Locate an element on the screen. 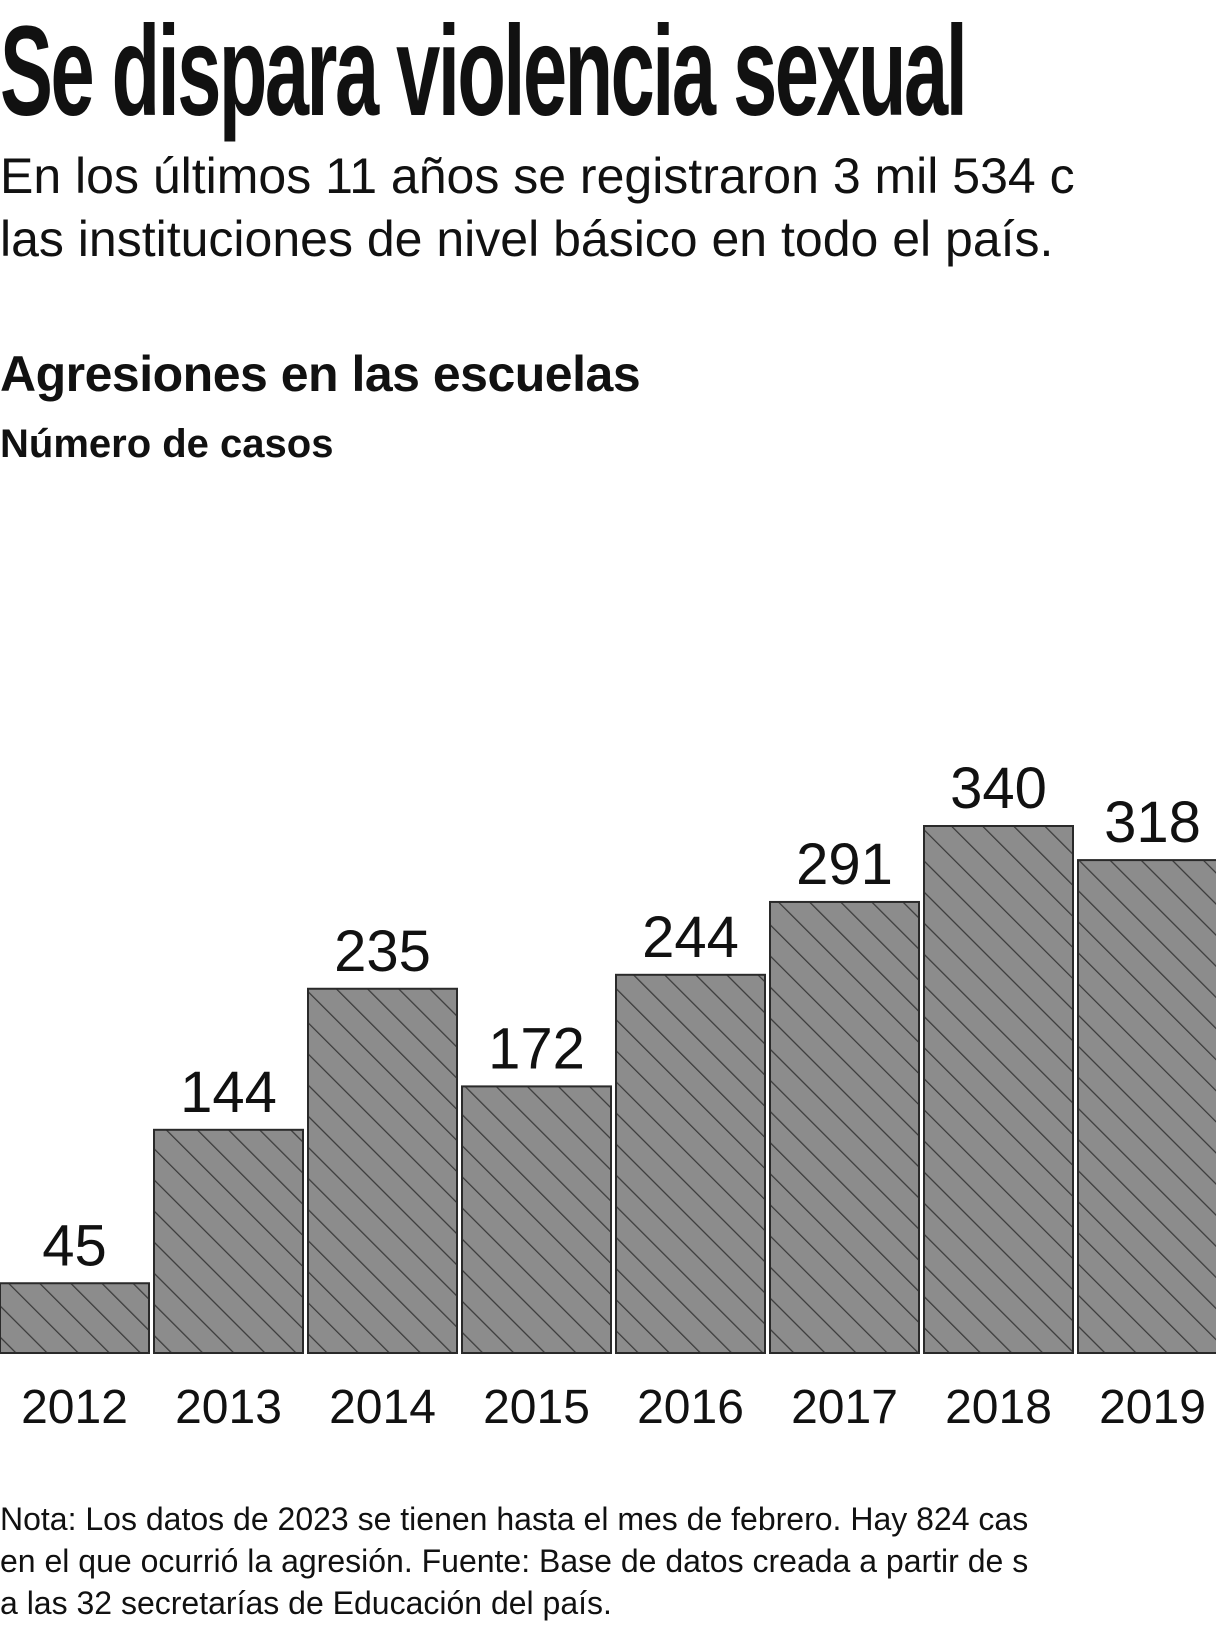 The height and width of the screenshot is (1629, 1216). bar-2019 is located at coordinates (1146, 1106).